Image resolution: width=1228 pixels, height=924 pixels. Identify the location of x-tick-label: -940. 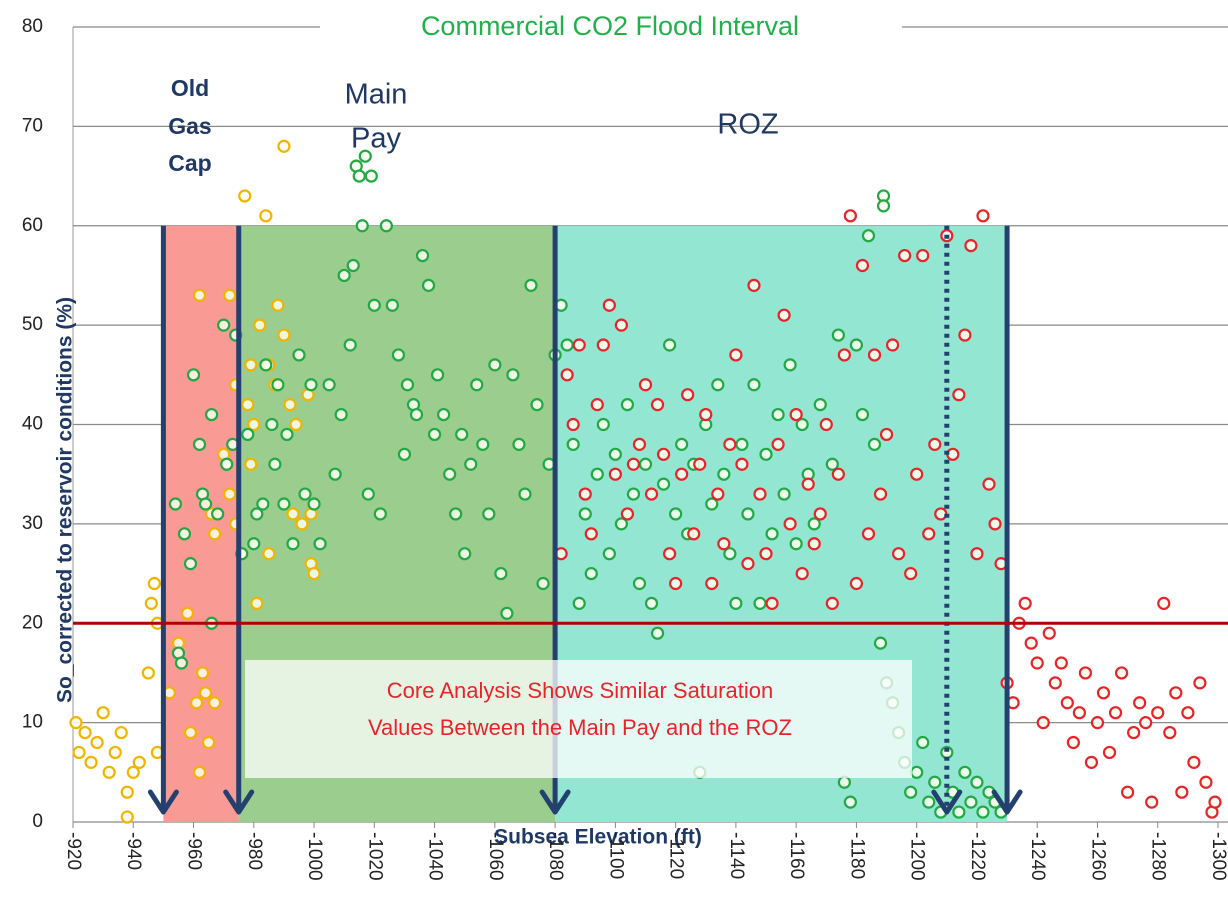
(133, 851).